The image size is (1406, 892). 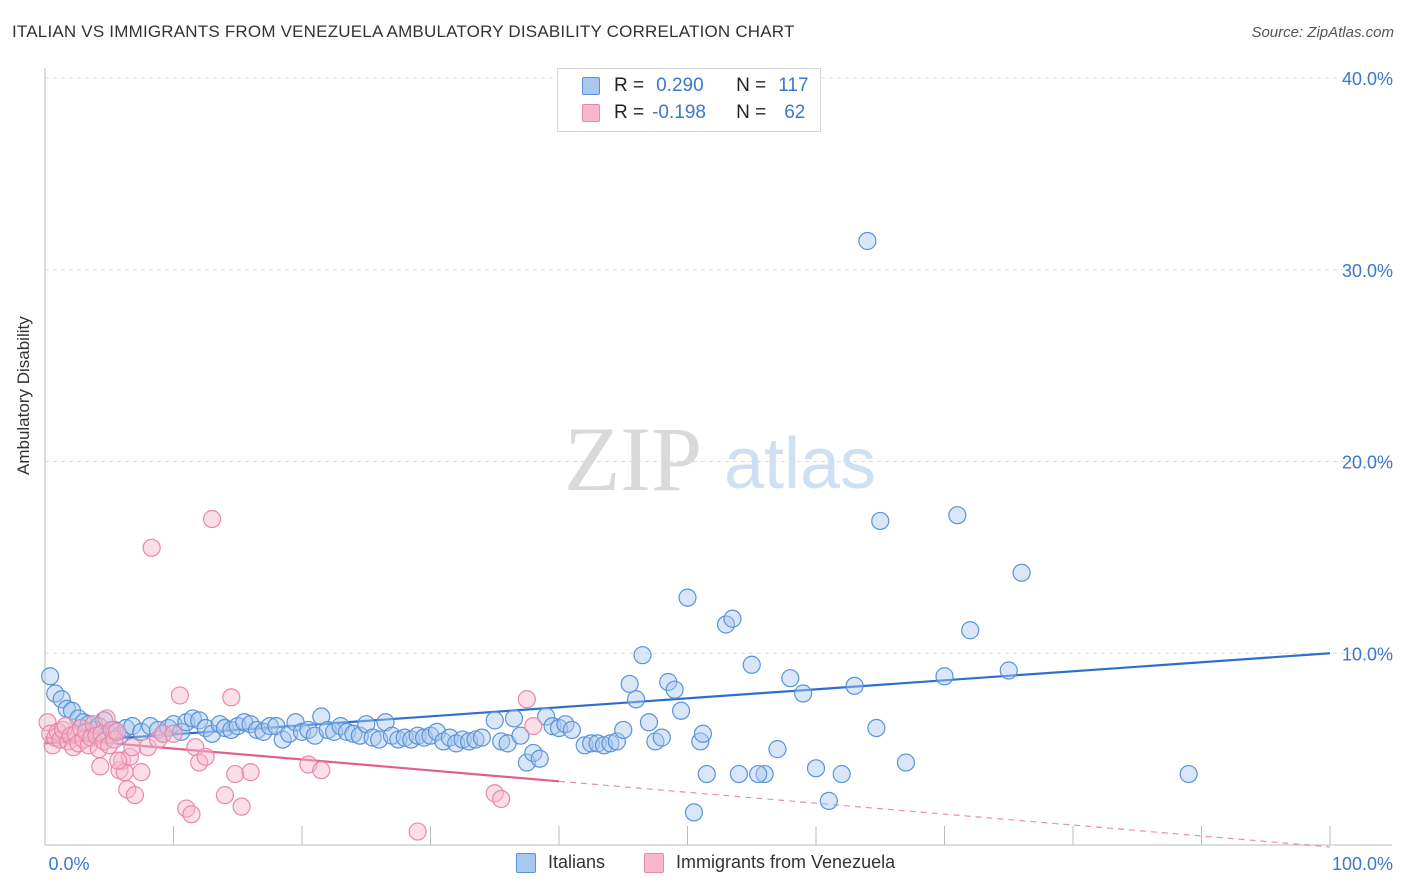 I want to click on venezuela-swatch, so click(x=654, y=862).